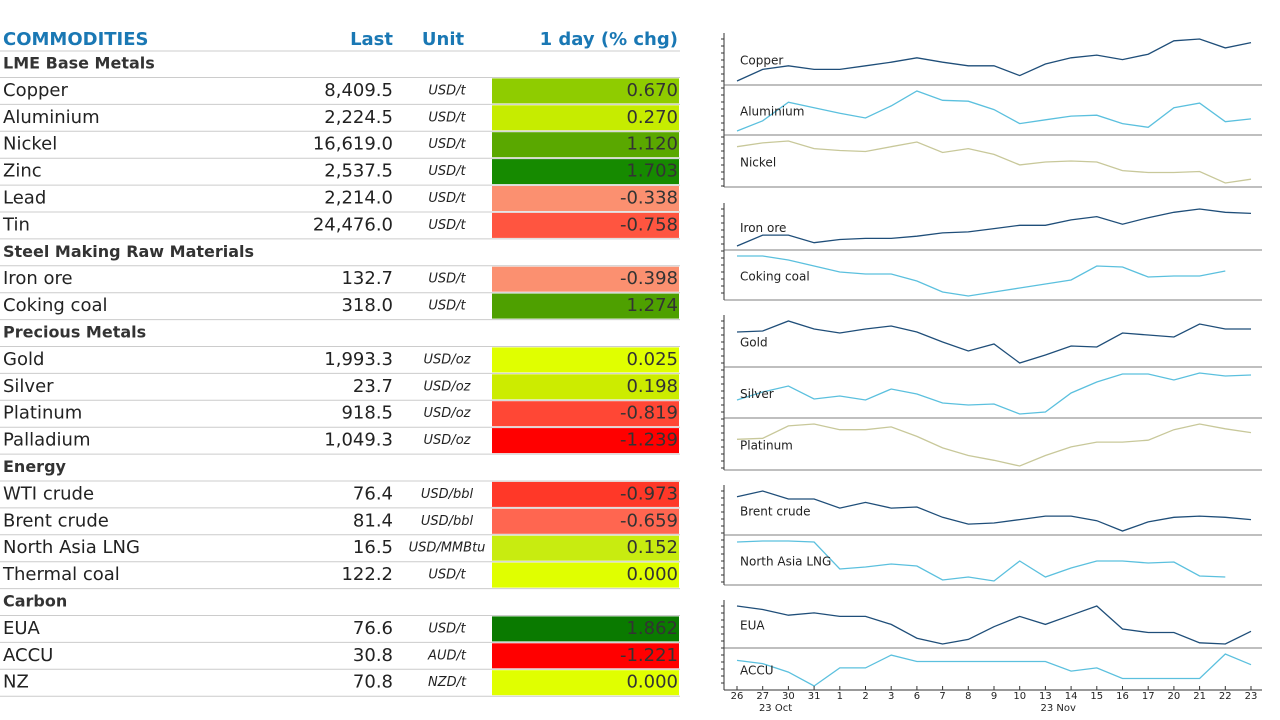 The height and width of the screenshot is (720, 1280). What do you see at coordinates (447, 655) in the screenshot?
I see `unit: AUD/t` at bounding box center [447, 655].